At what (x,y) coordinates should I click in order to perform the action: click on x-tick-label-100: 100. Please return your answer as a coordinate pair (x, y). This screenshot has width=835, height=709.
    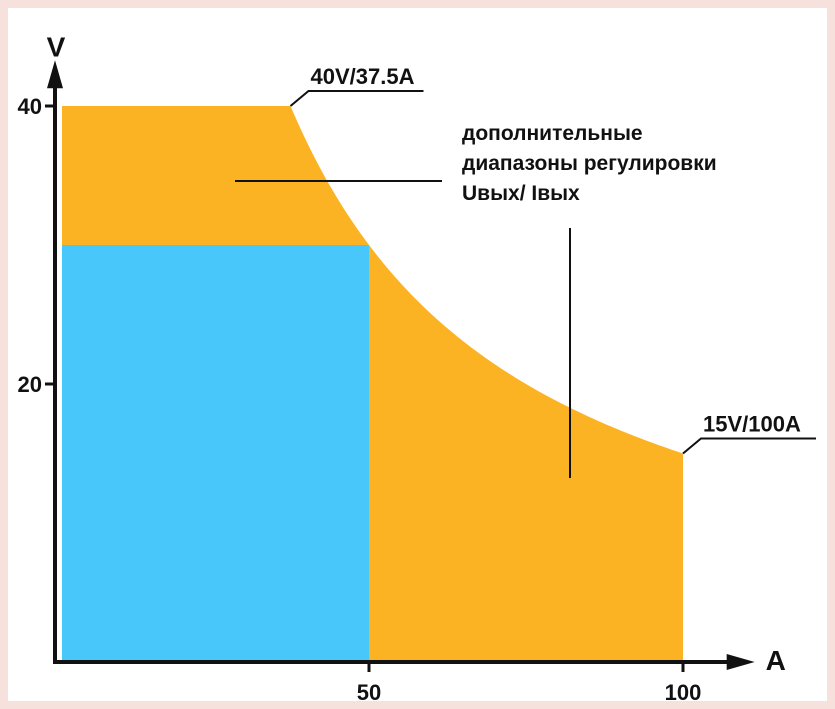
    Looking at the image, I should click on (683, 690).